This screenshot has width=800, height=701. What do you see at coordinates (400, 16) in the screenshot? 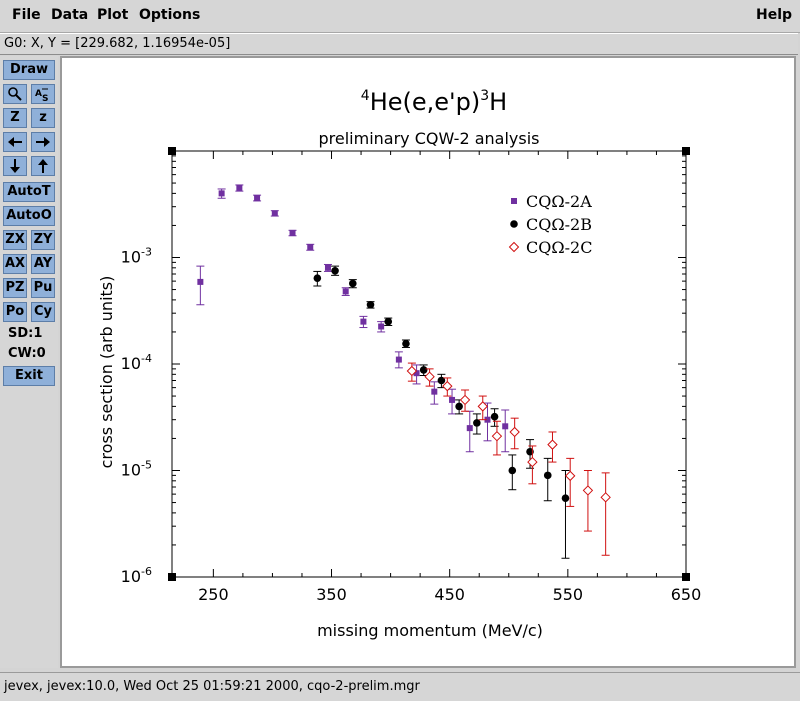
I see `menu-bar: File Data Plot Options Help` at bounding box center [400, 16].